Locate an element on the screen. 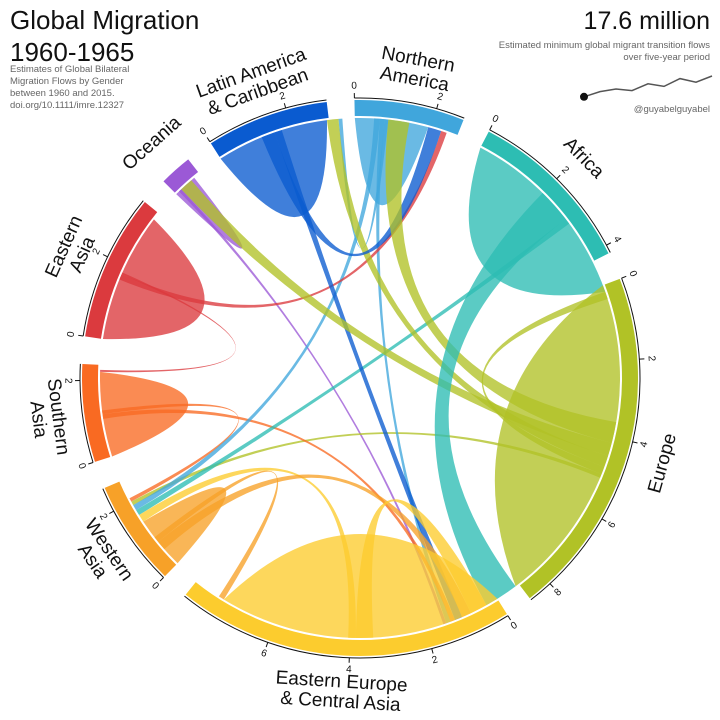  region-arc-western-asia is located at coordinates (140, 529).